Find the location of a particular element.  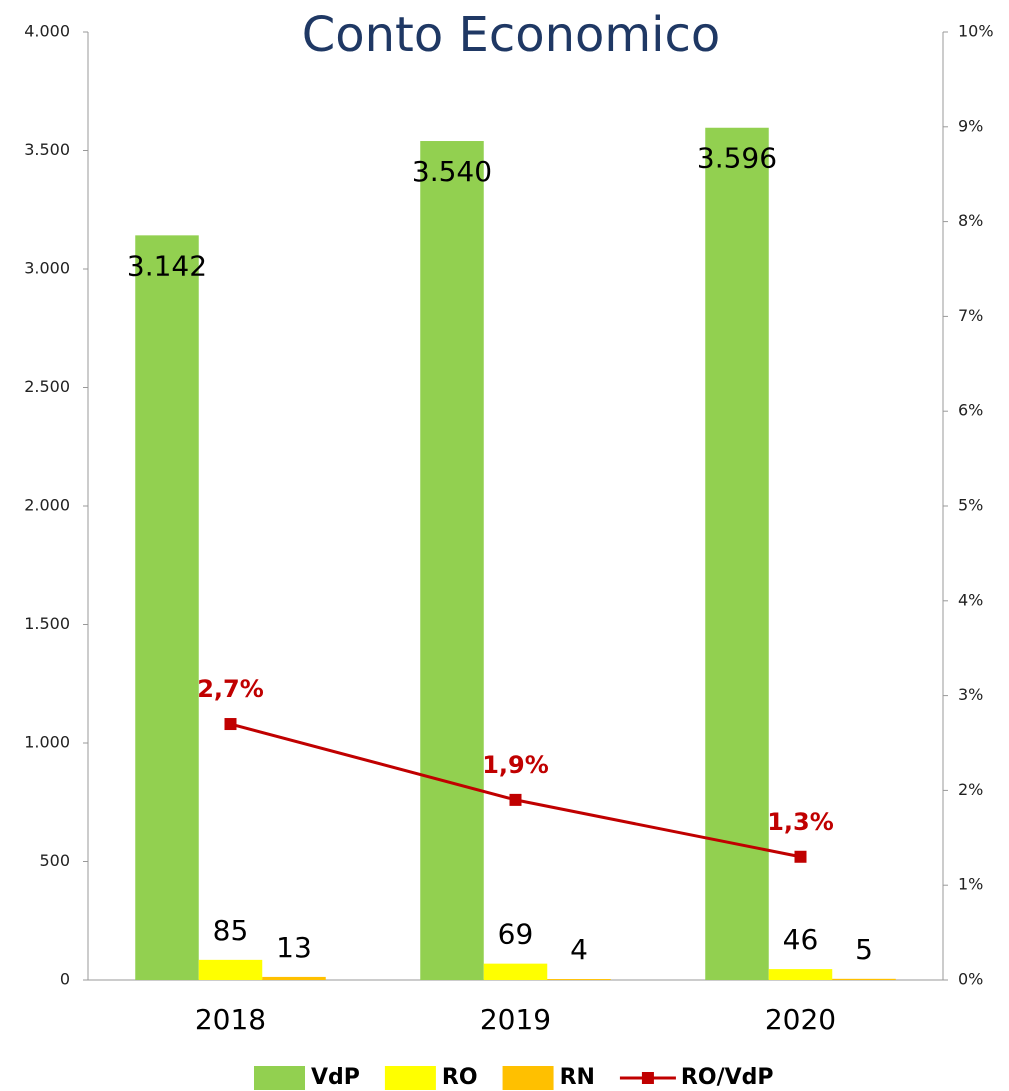

data-label: 3.142 is located at coordinates (167, 265).